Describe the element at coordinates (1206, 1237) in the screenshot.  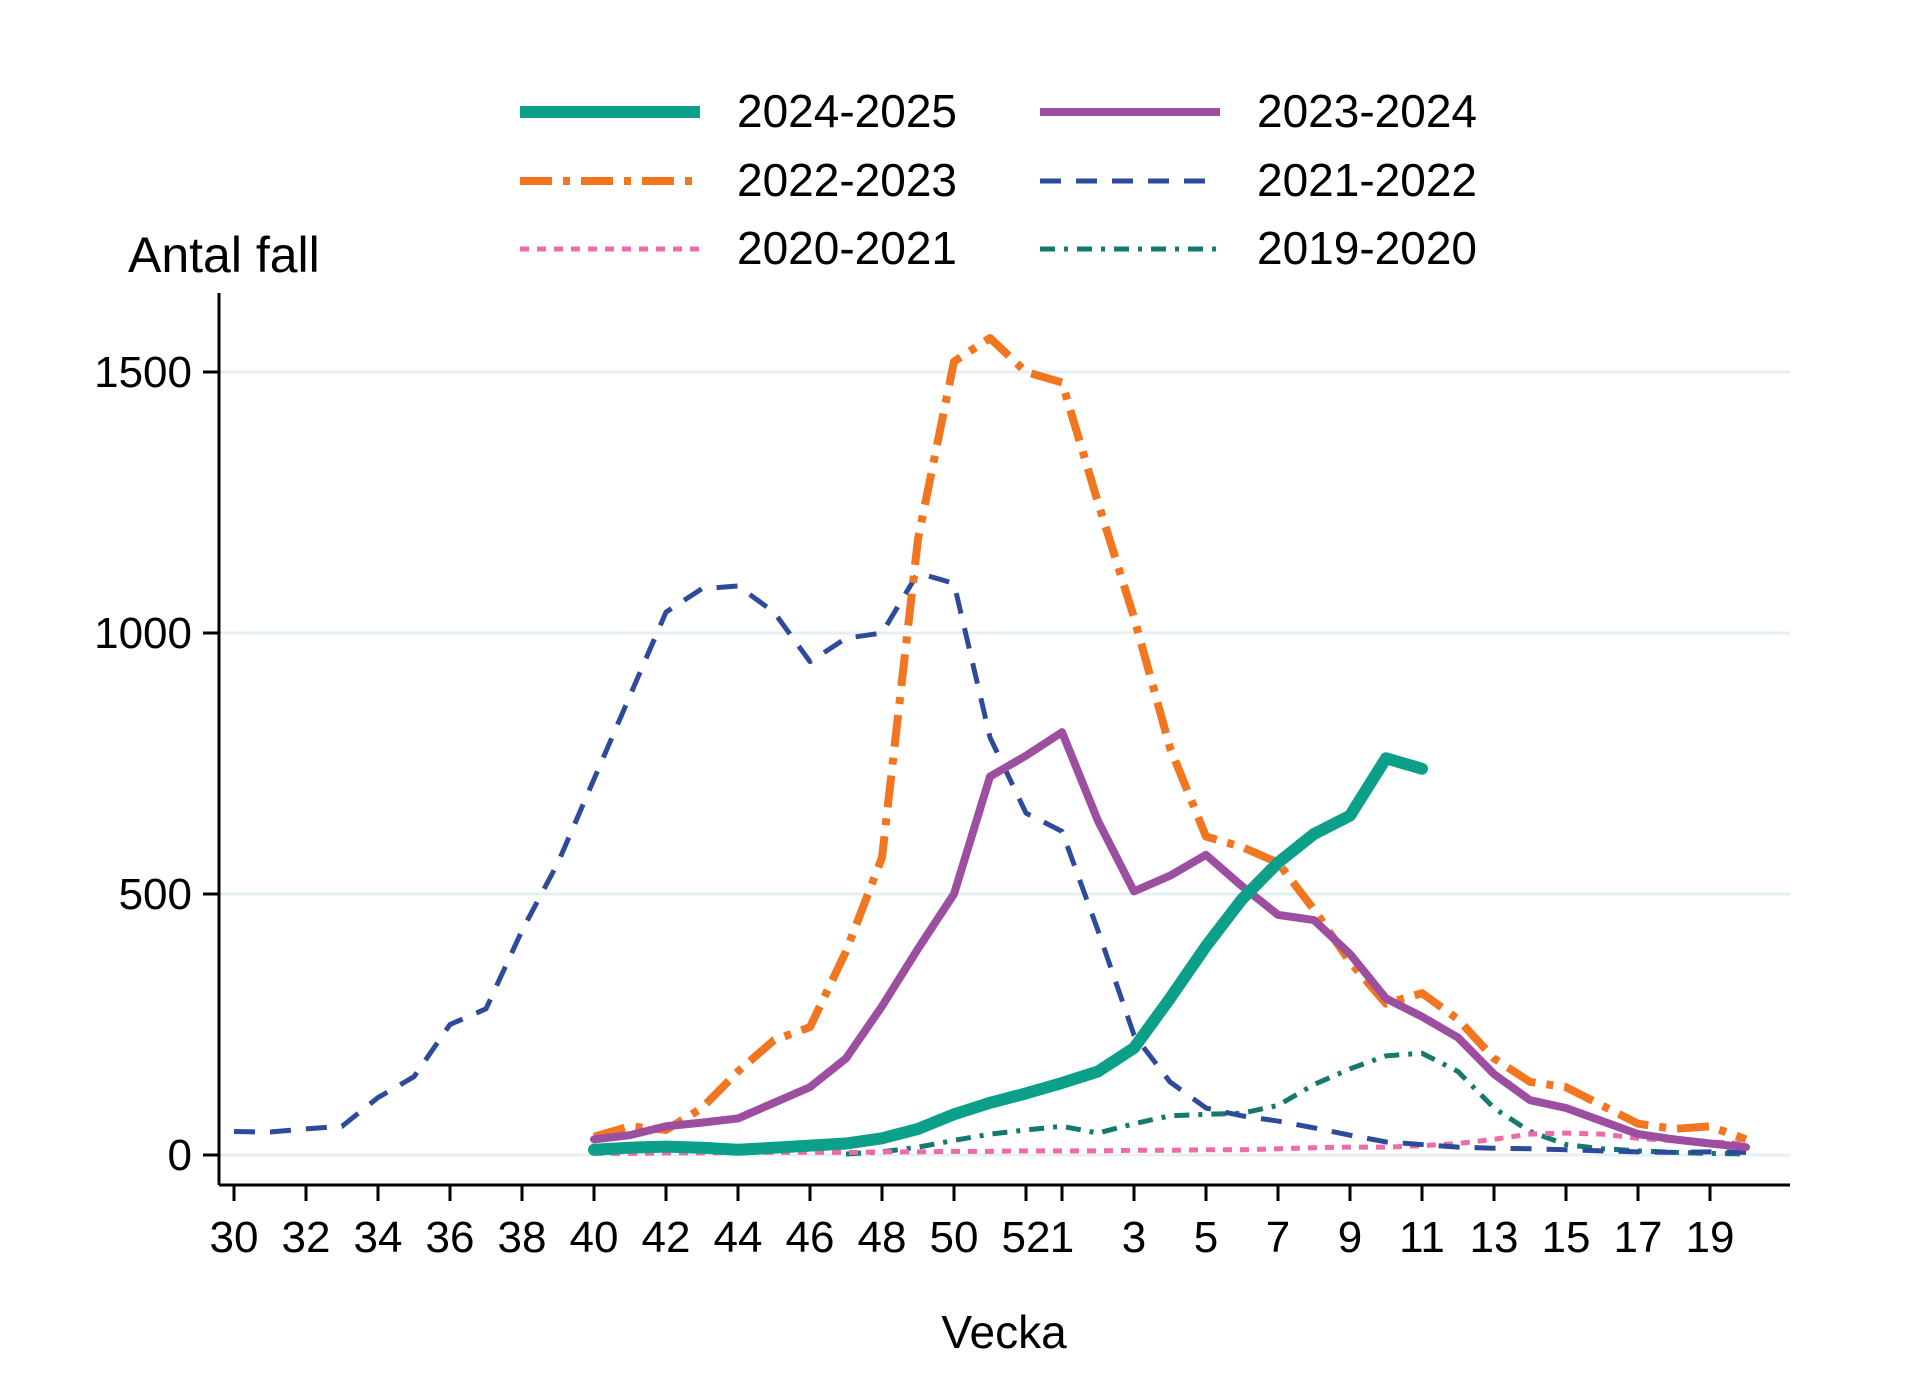
I see `x-tick-label: 5` at that location.